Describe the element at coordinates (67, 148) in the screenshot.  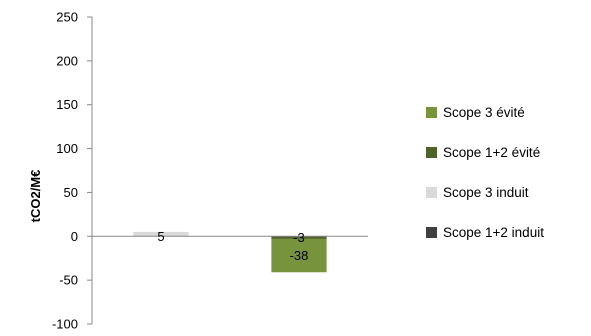
I see `y-tick-label: 100` at that location.